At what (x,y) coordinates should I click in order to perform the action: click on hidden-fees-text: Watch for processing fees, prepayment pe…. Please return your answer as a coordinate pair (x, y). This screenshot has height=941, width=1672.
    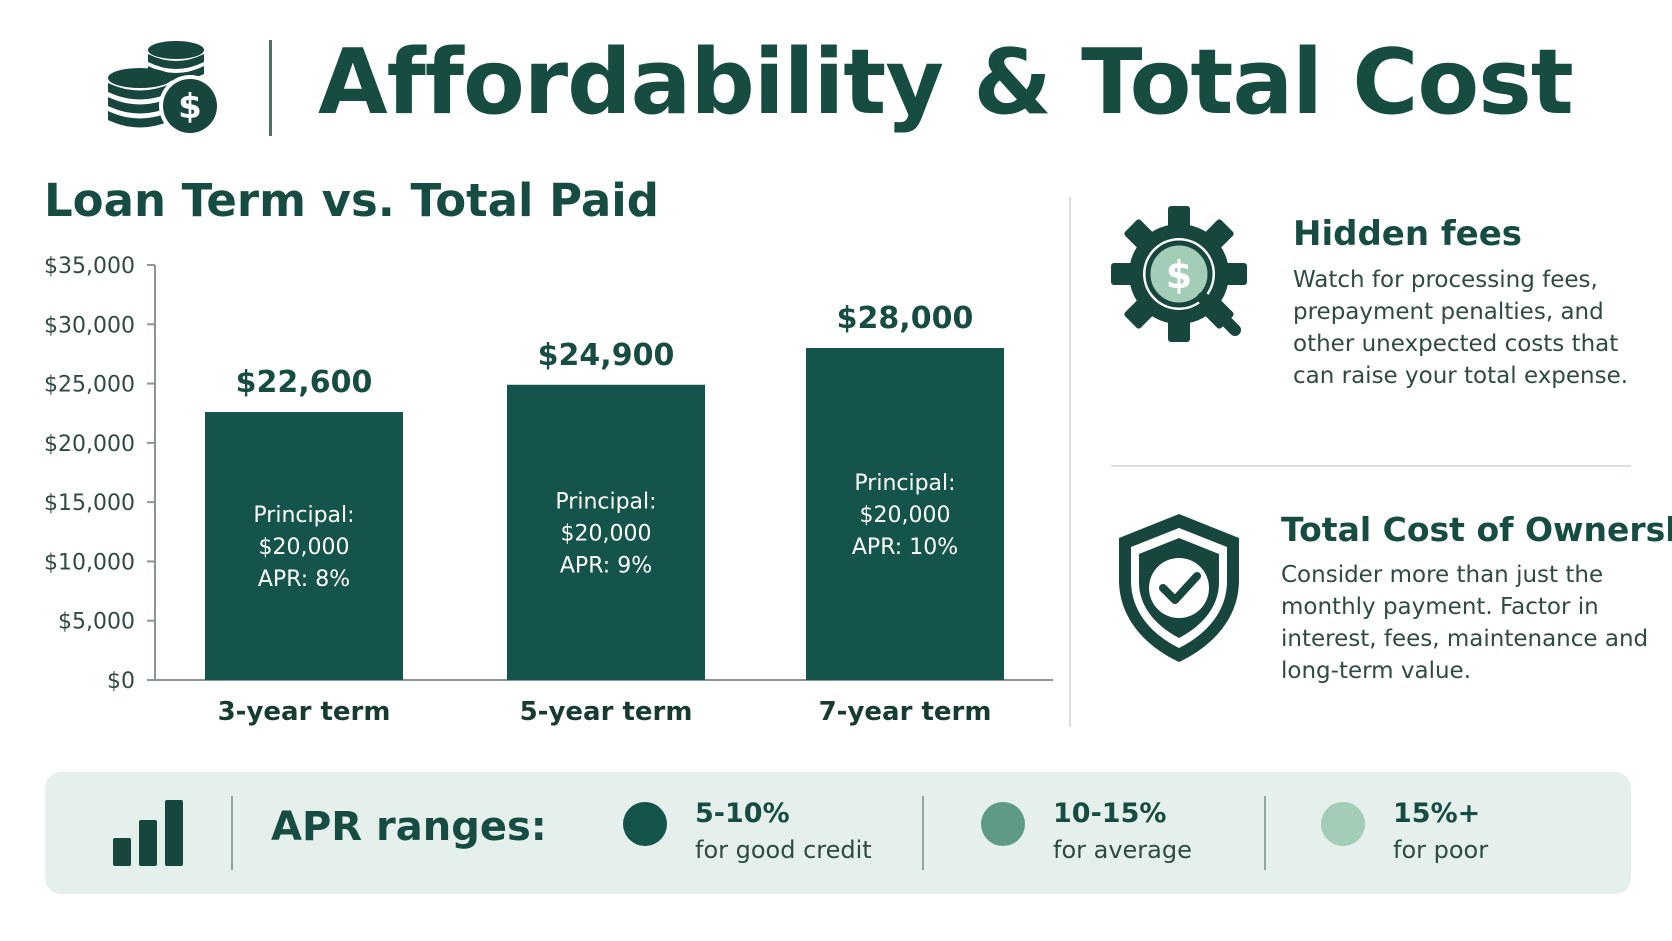
    Looking at the image, I should click on (1461, 328).